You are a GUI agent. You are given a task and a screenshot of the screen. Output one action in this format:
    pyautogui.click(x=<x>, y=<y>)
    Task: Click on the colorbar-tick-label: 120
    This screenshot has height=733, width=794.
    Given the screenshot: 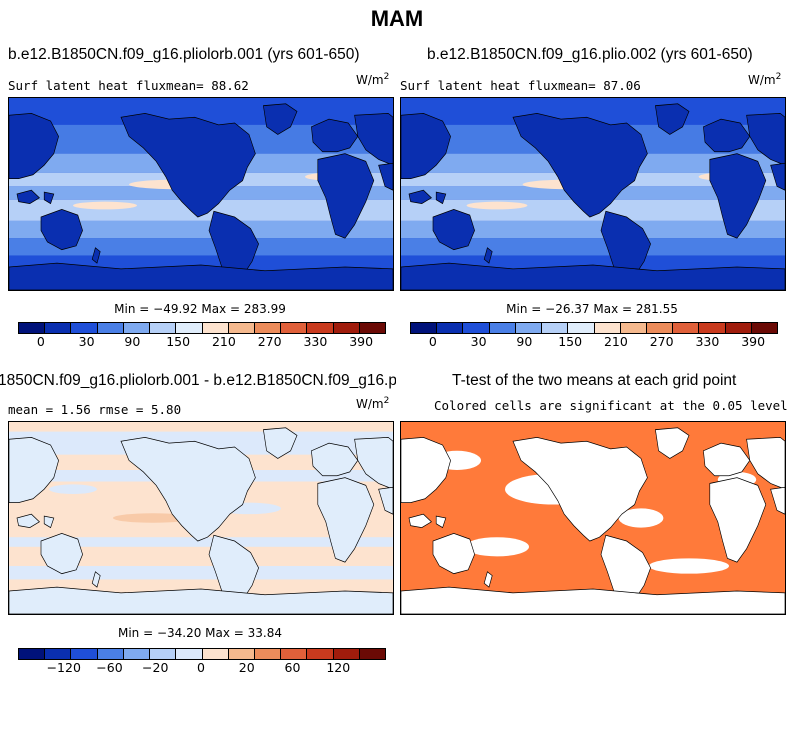 What is the action you would take?
    pyautogui.click(x=338, y=667)
    